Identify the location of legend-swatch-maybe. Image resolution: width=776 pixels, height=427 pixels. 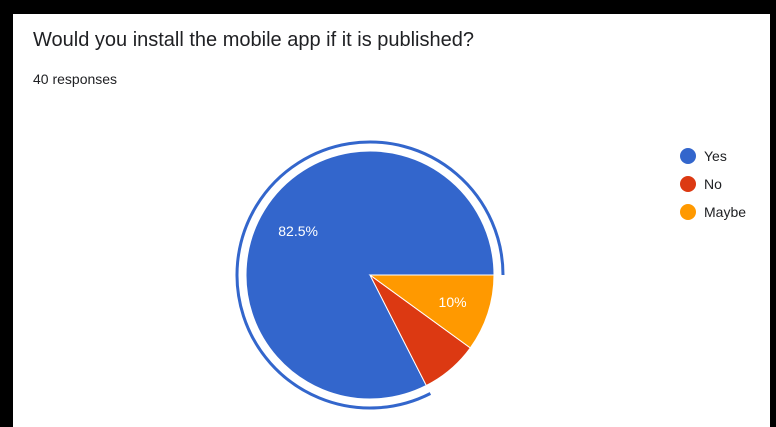
(688, 212).